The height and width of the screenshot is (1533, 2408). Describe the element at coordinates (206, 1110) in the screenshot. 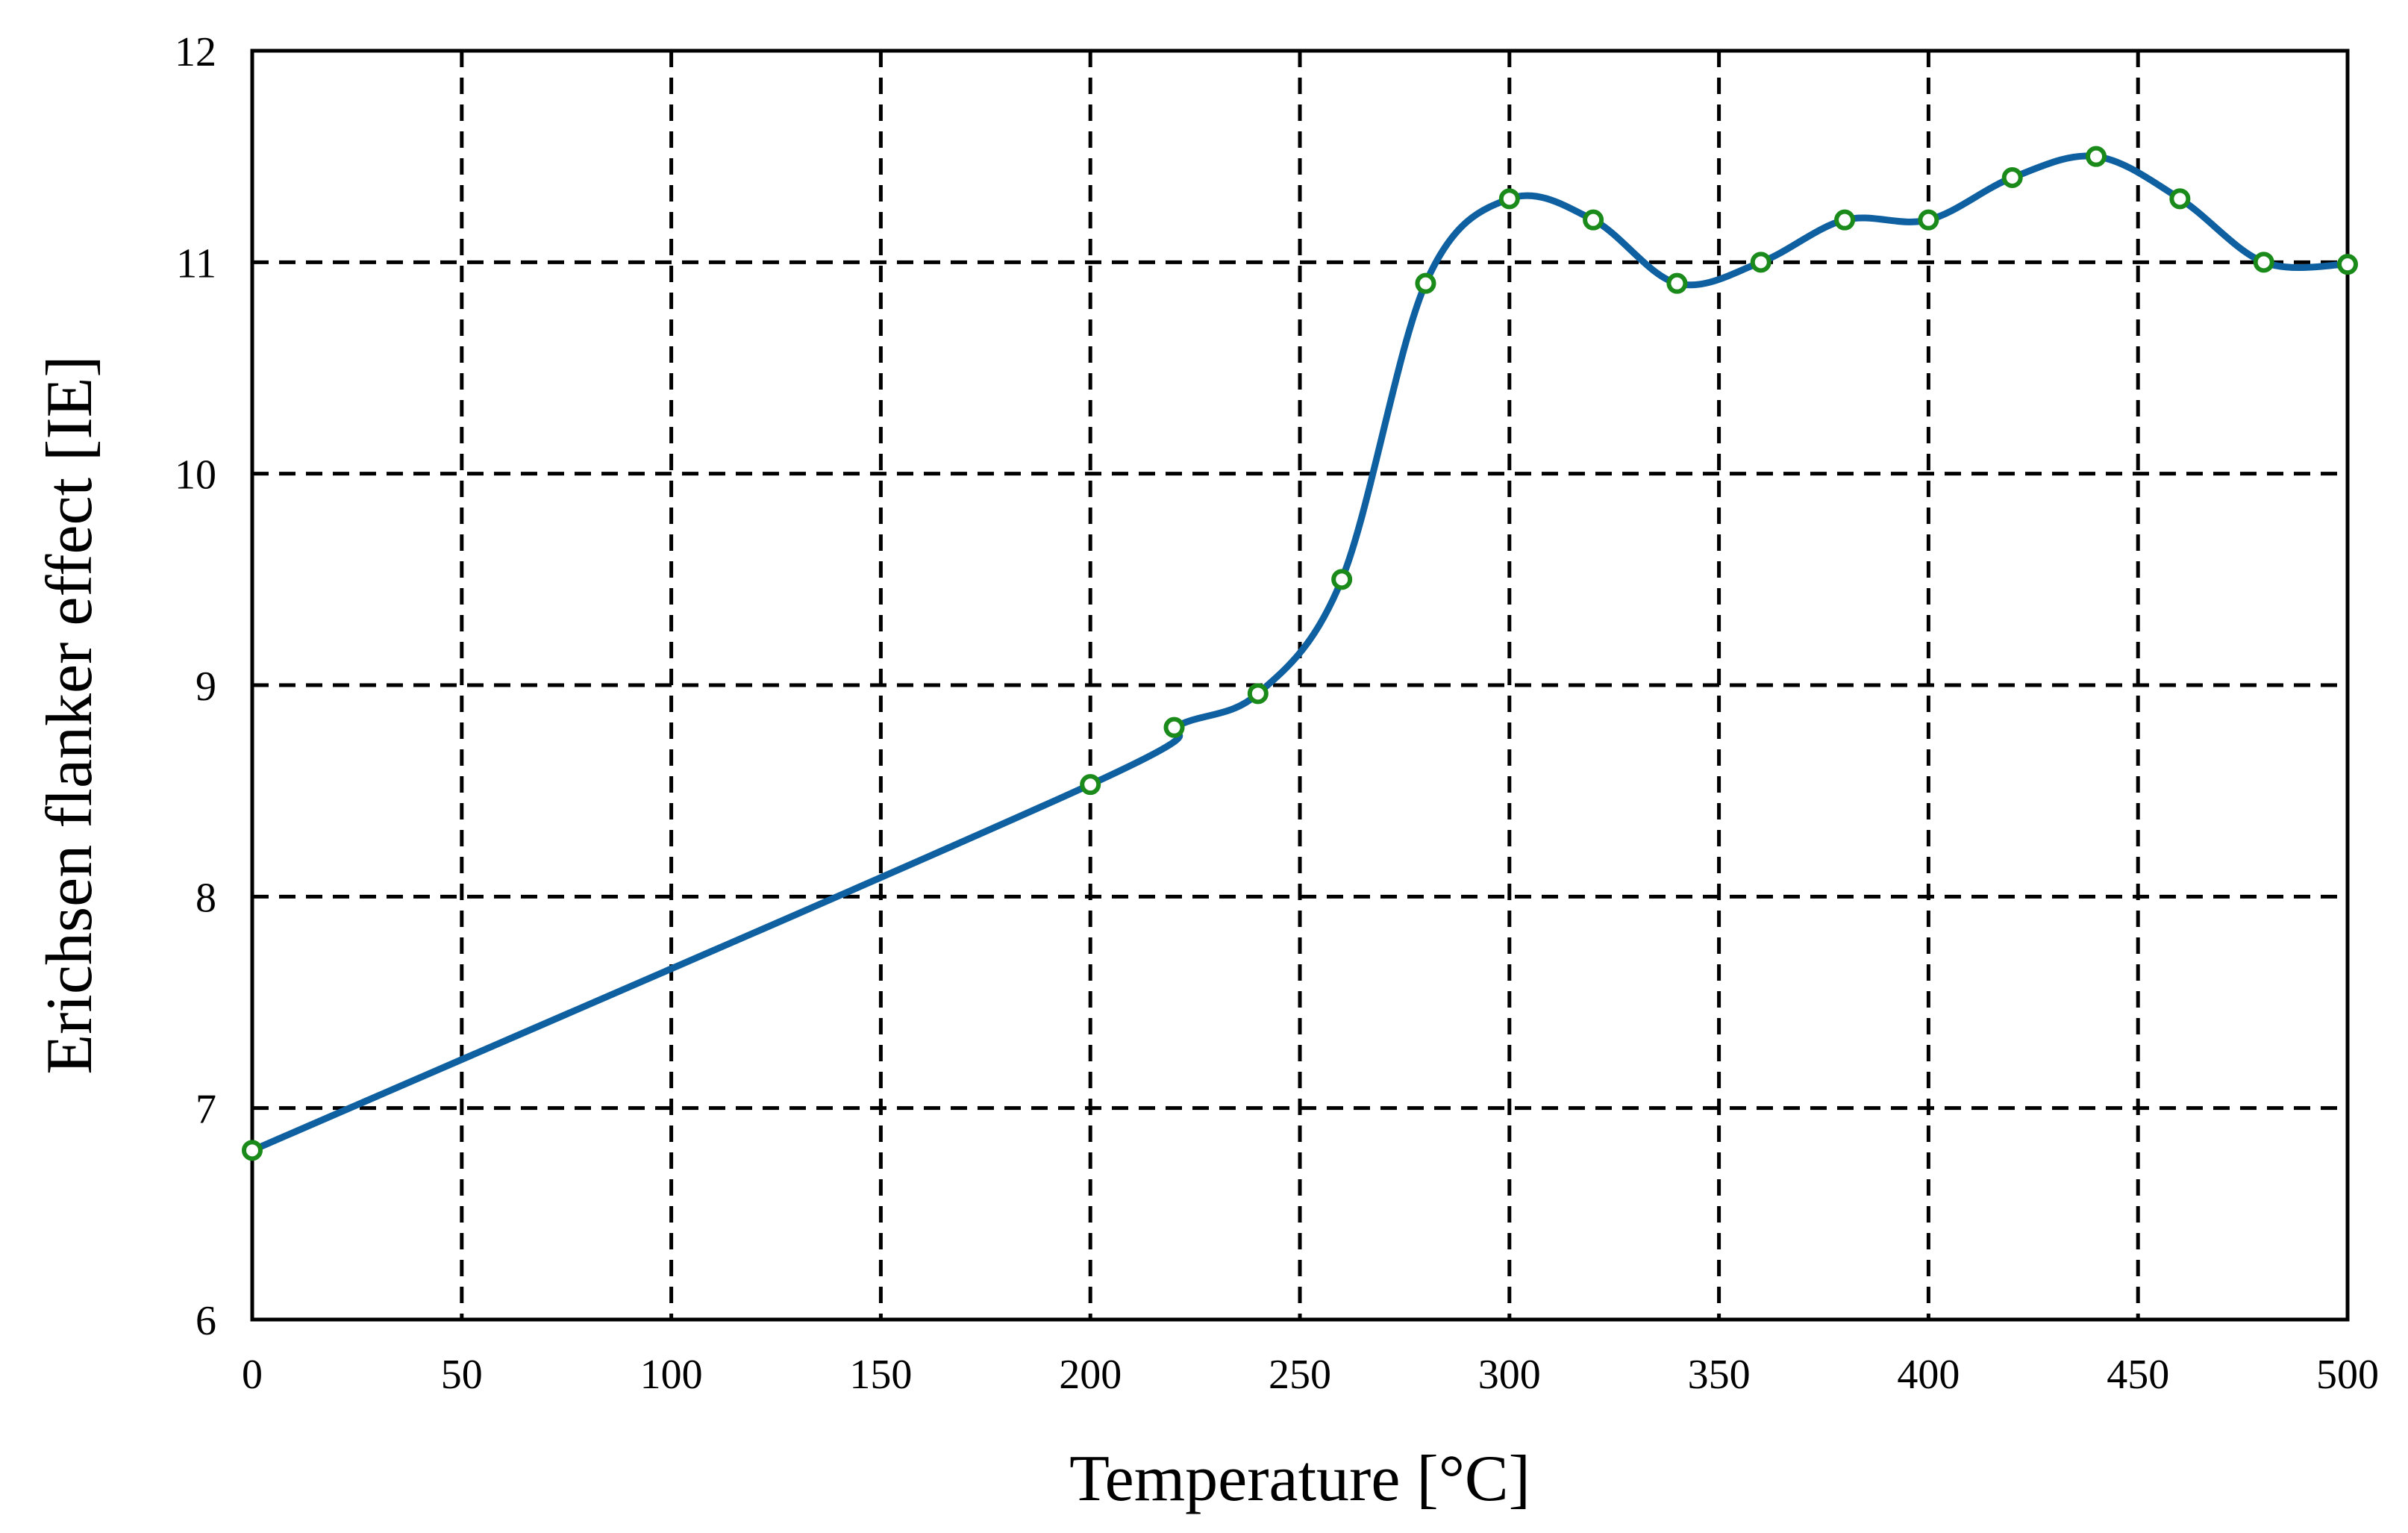

I see `y-tick-label-7: 7` at that location.